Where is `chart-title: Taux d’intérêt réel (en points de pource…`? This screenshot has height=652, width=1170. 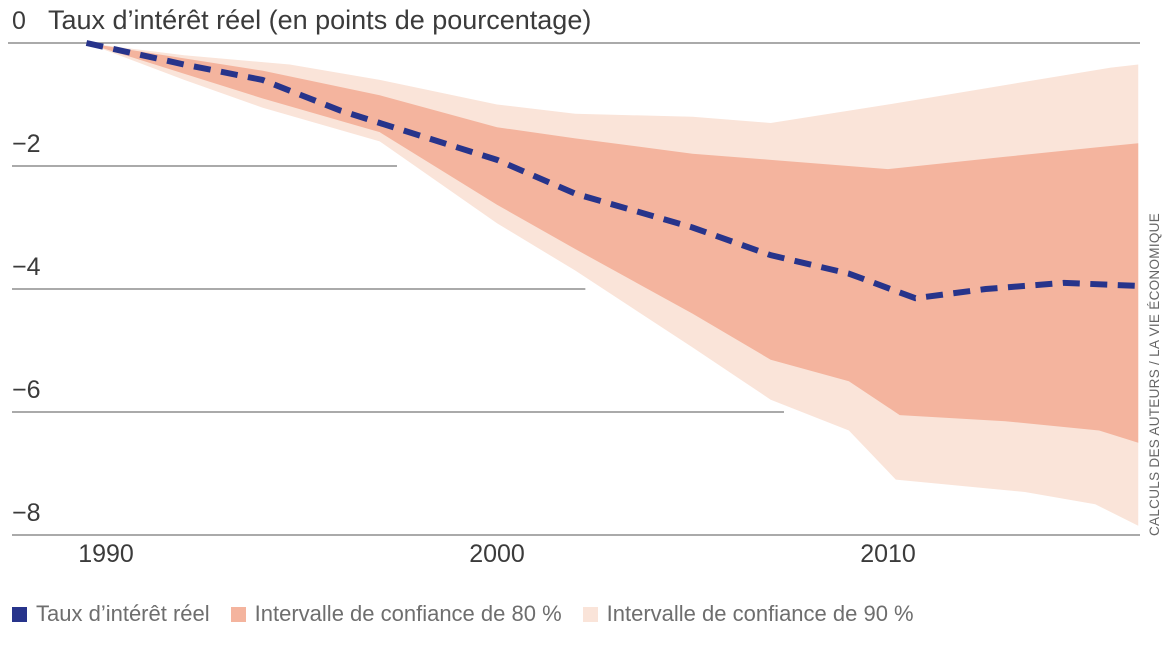 chart-title: Taux d’intérêt réel (en points de pource… is located at coordinates (320, 20).